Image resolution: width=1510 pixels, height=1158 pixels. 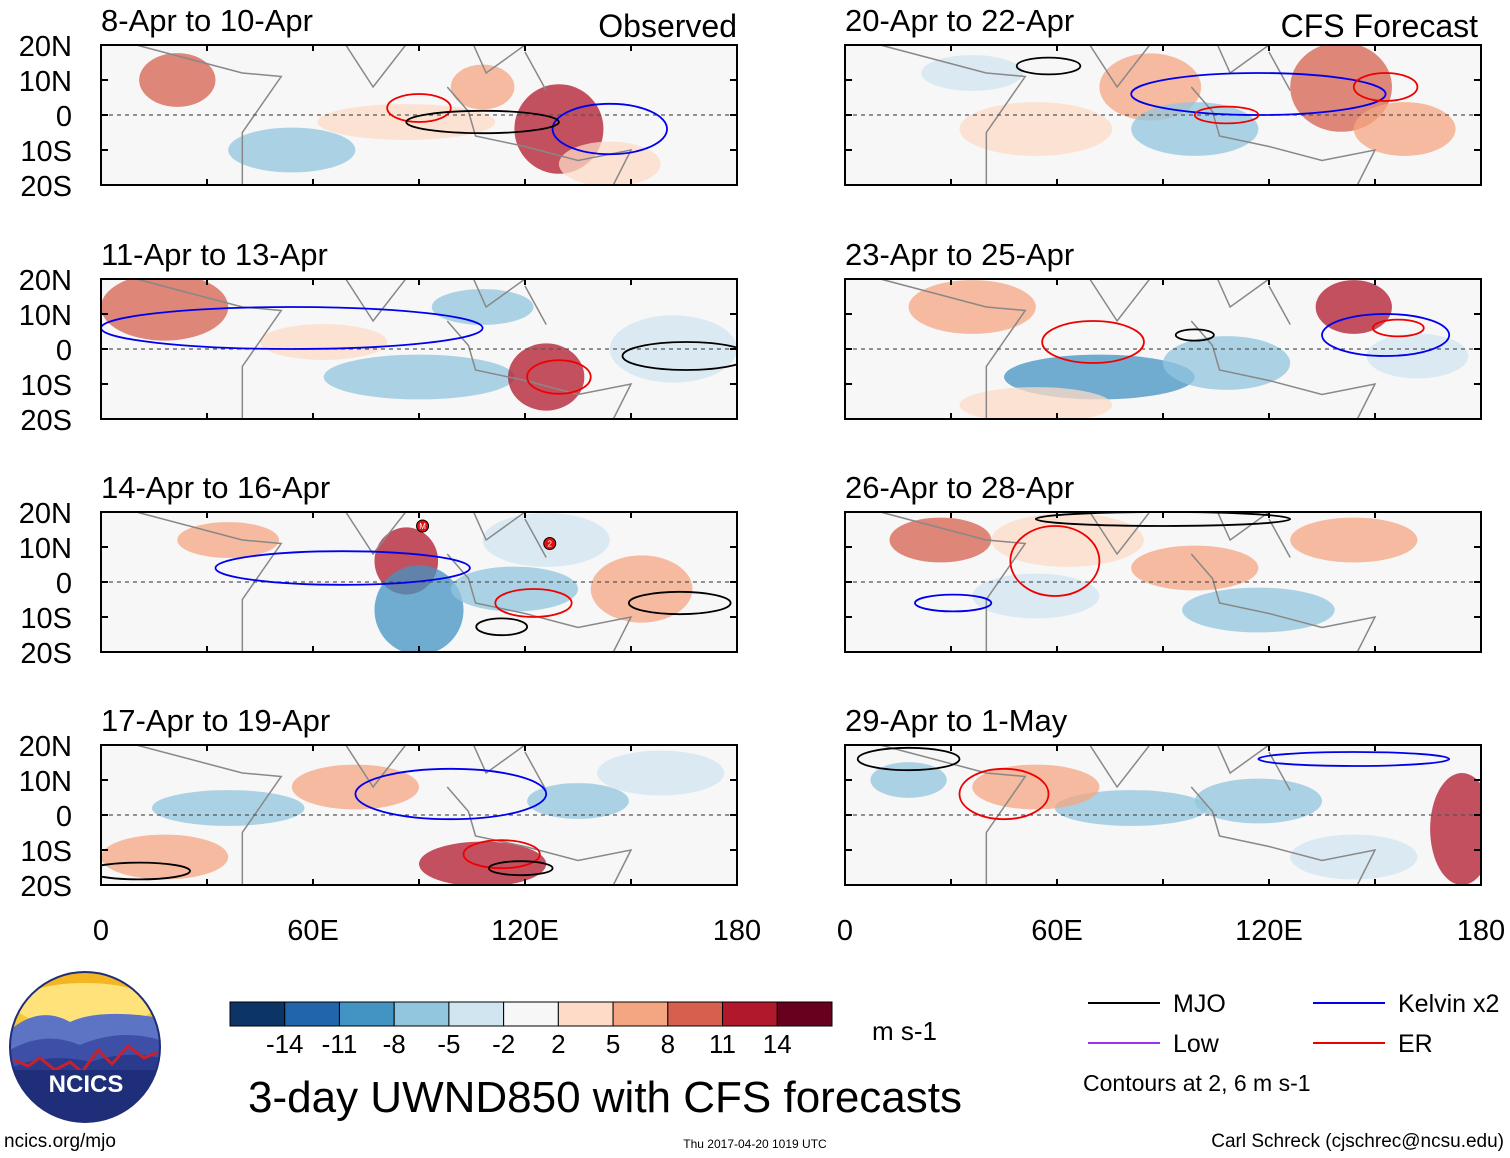 What do you see at coordinates (525, 931) in the screenshot?
I see `x-tick-label: 120E` at bounding box center [525, 931].